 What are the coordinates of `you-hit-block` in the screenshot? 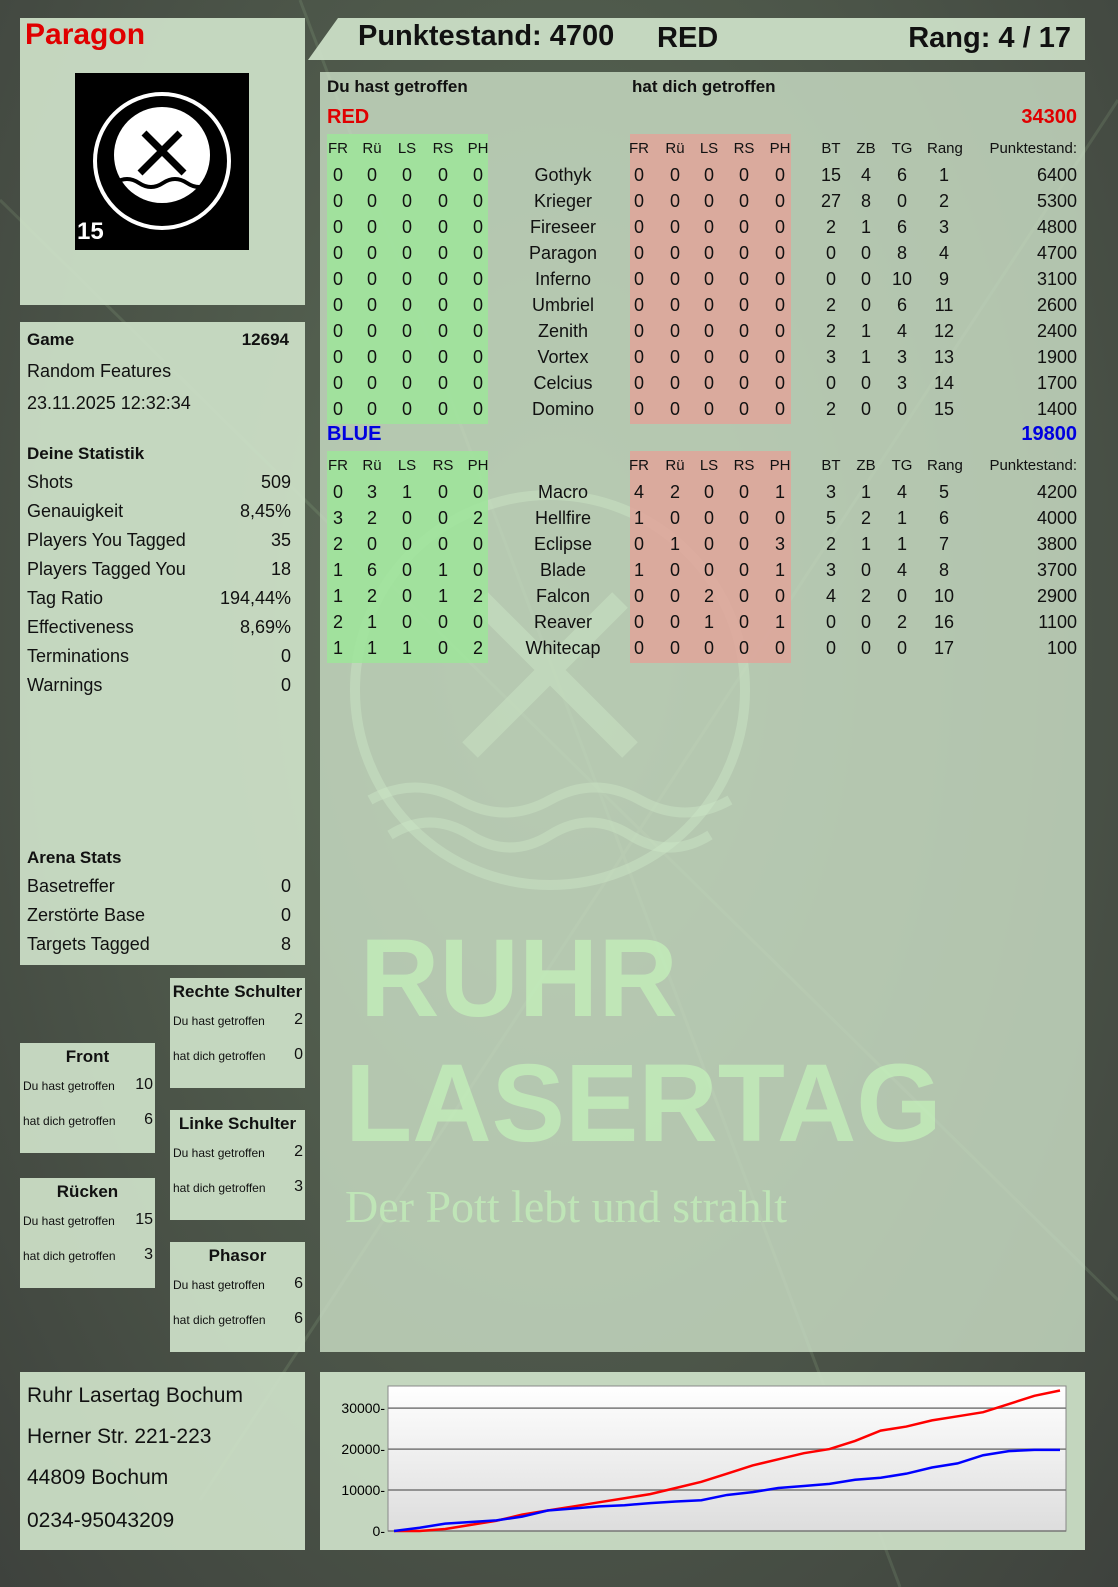 It's located at (407, 557).